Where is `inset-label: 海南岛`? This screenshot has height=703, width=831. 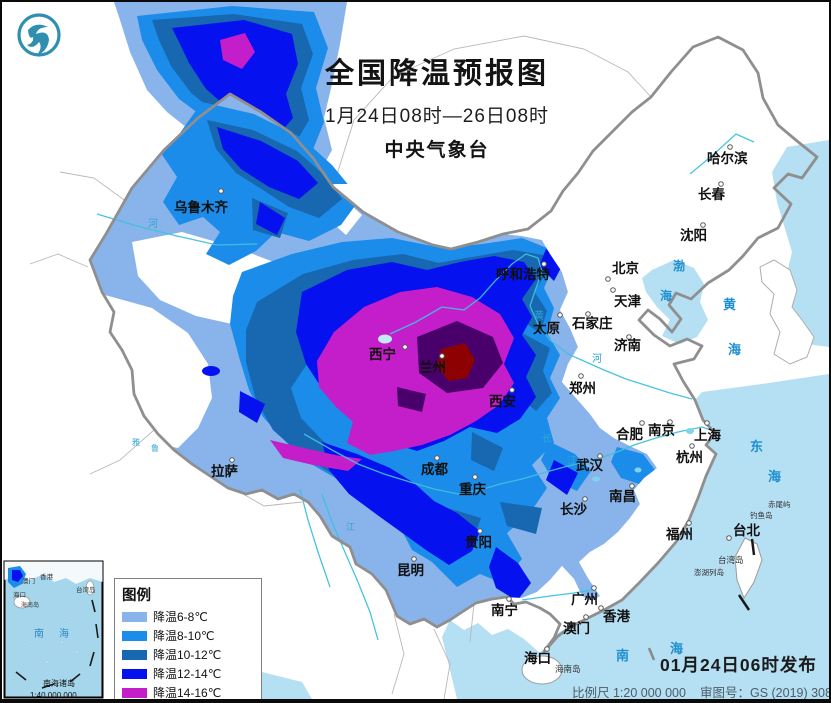
inset-label: 海南岛 is located at coordinates (30, 605).